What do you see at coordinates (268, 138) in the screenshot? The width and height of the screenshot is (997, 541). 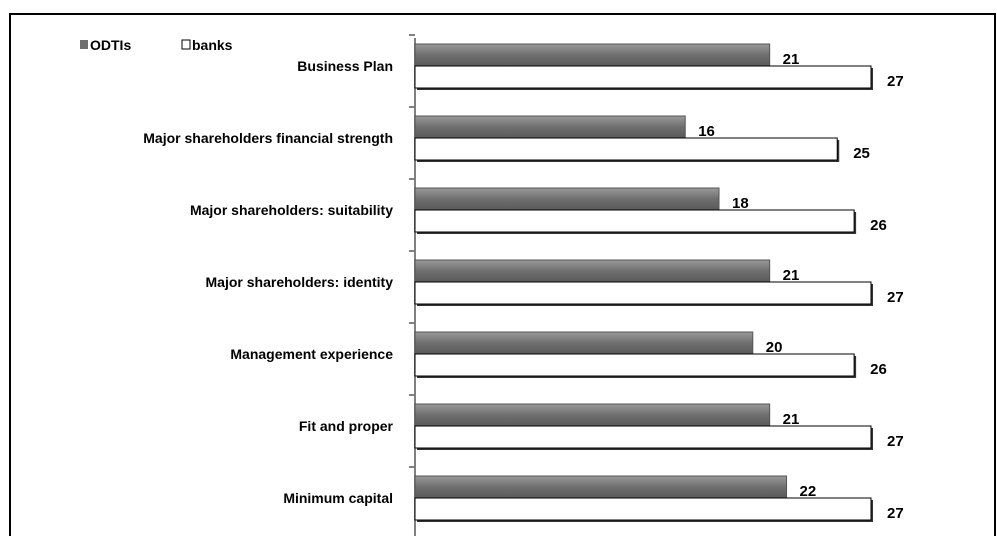 I see `category-label: Major shareholders financial strength` at bounding box center [268, 138].